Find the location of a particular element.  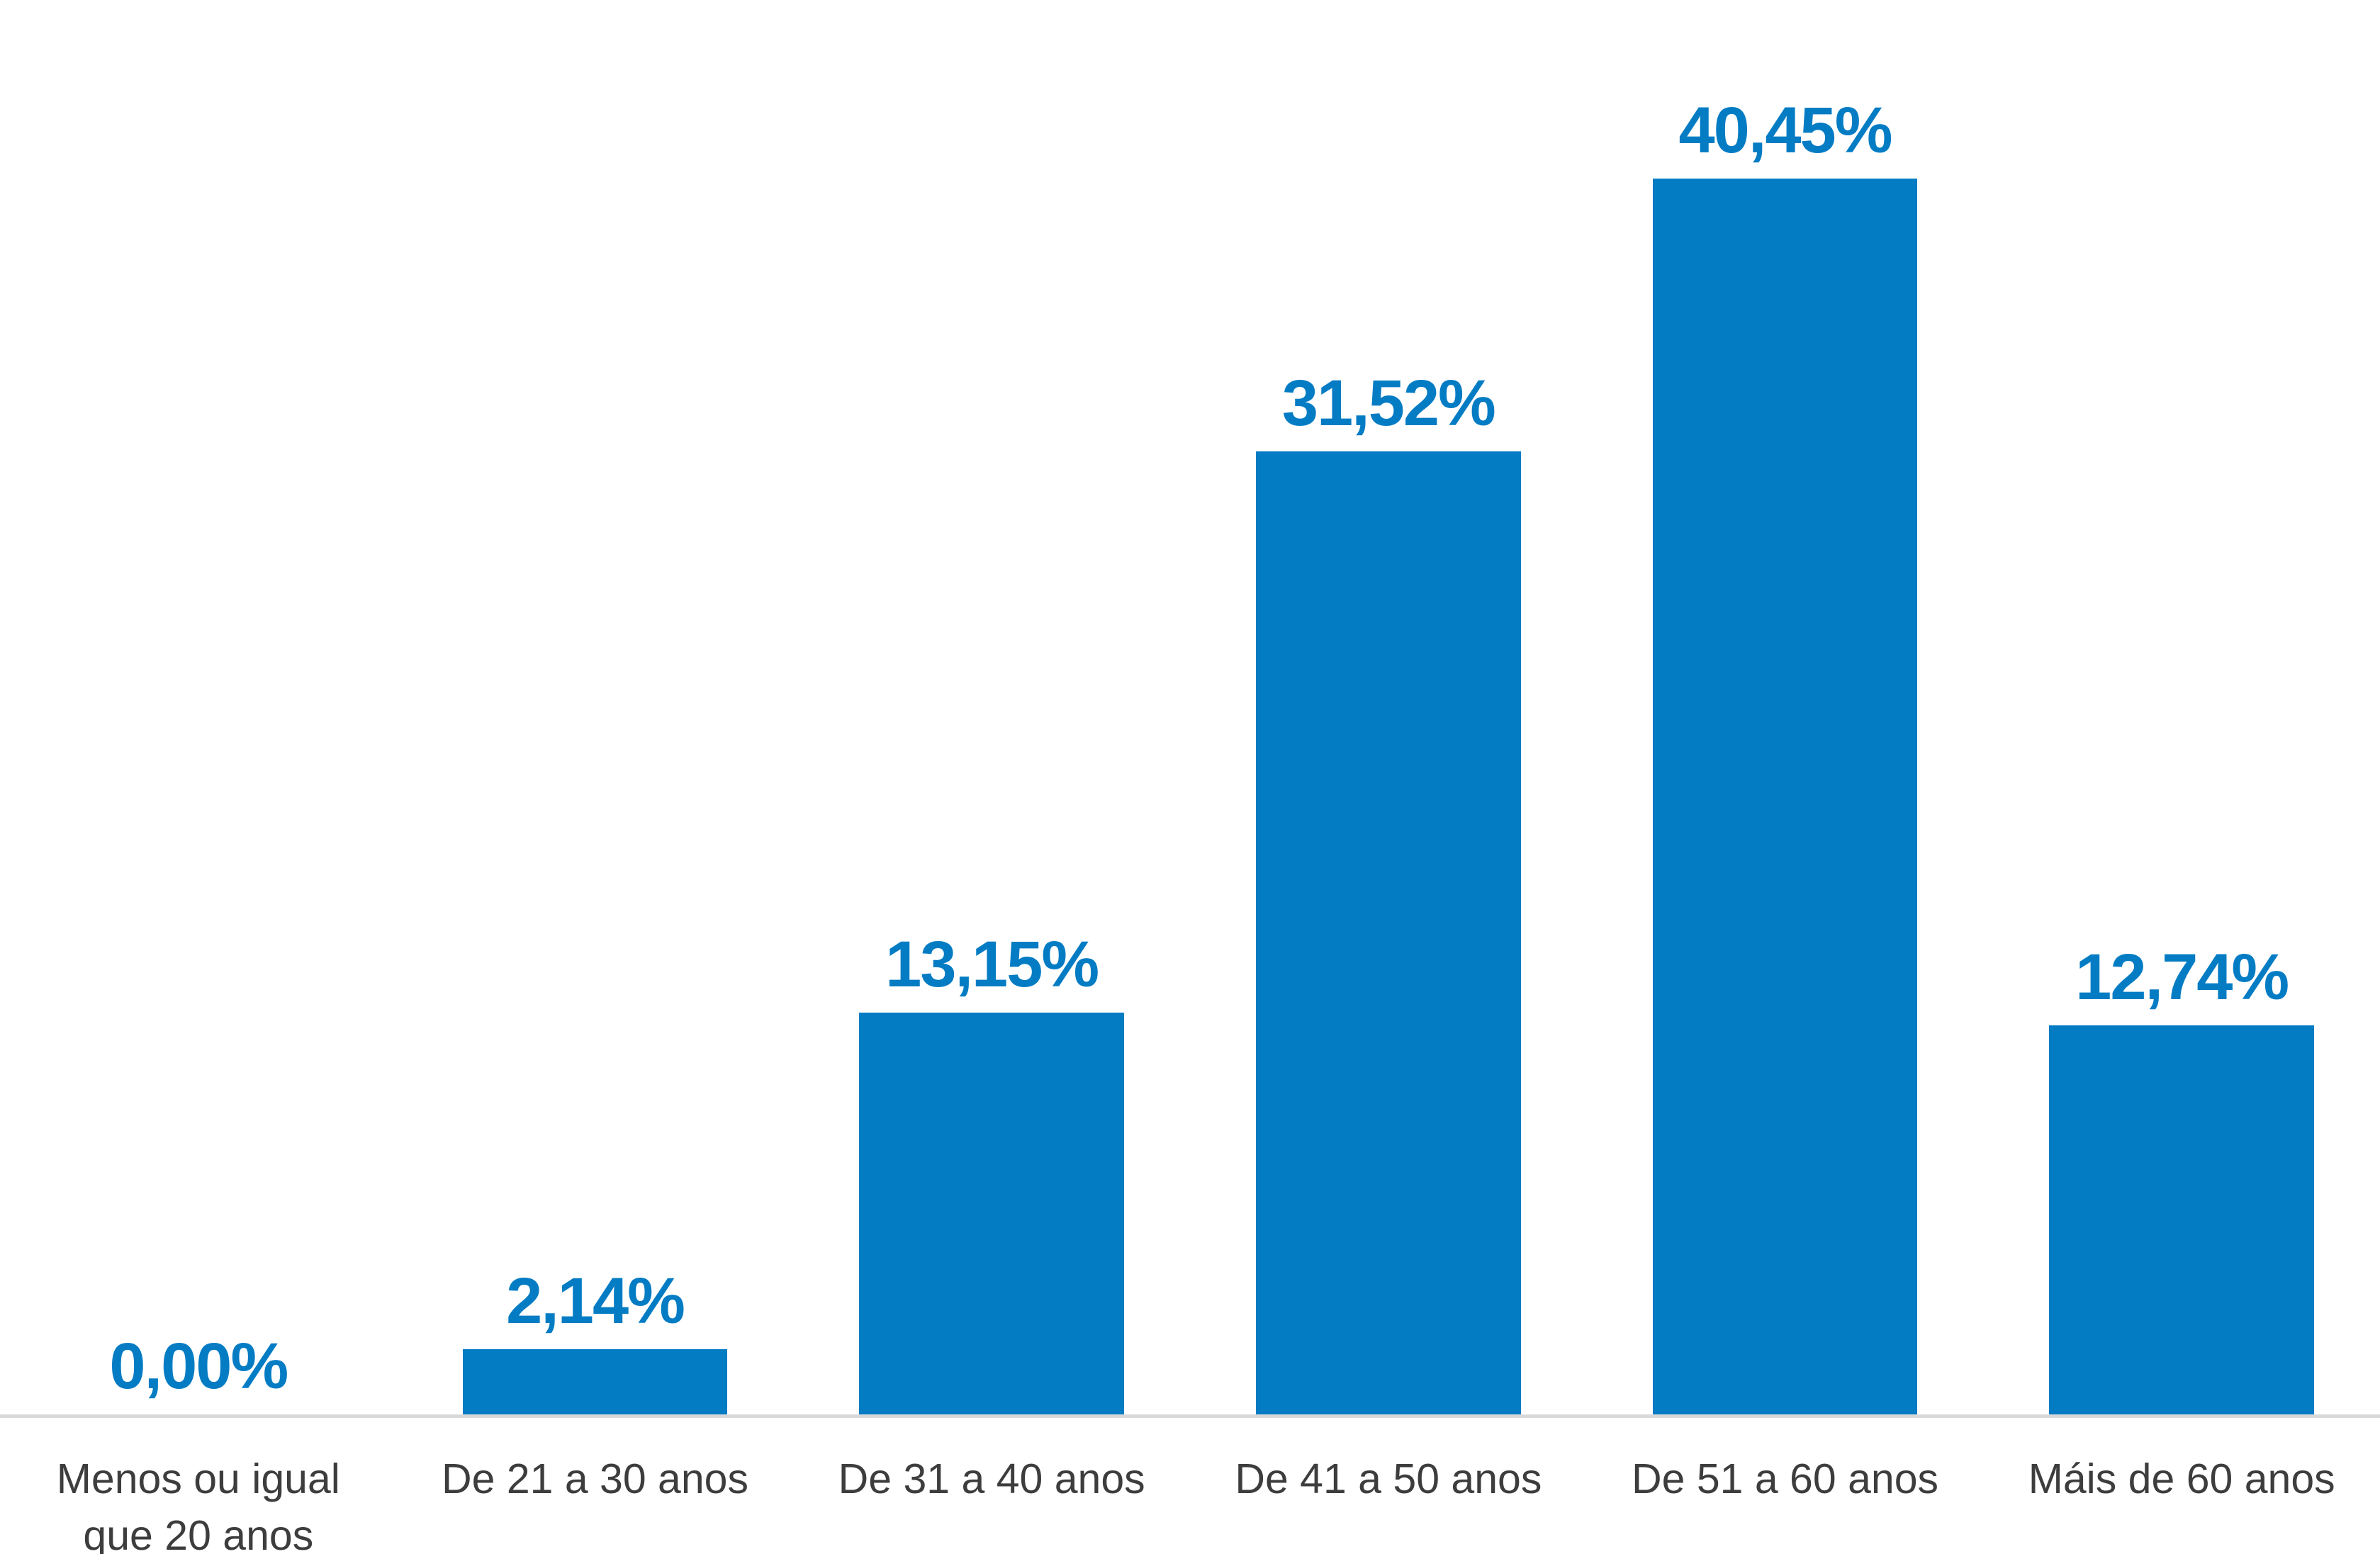

category-label: De 51 a 60 anos is located at coordinates (1786, 1479).